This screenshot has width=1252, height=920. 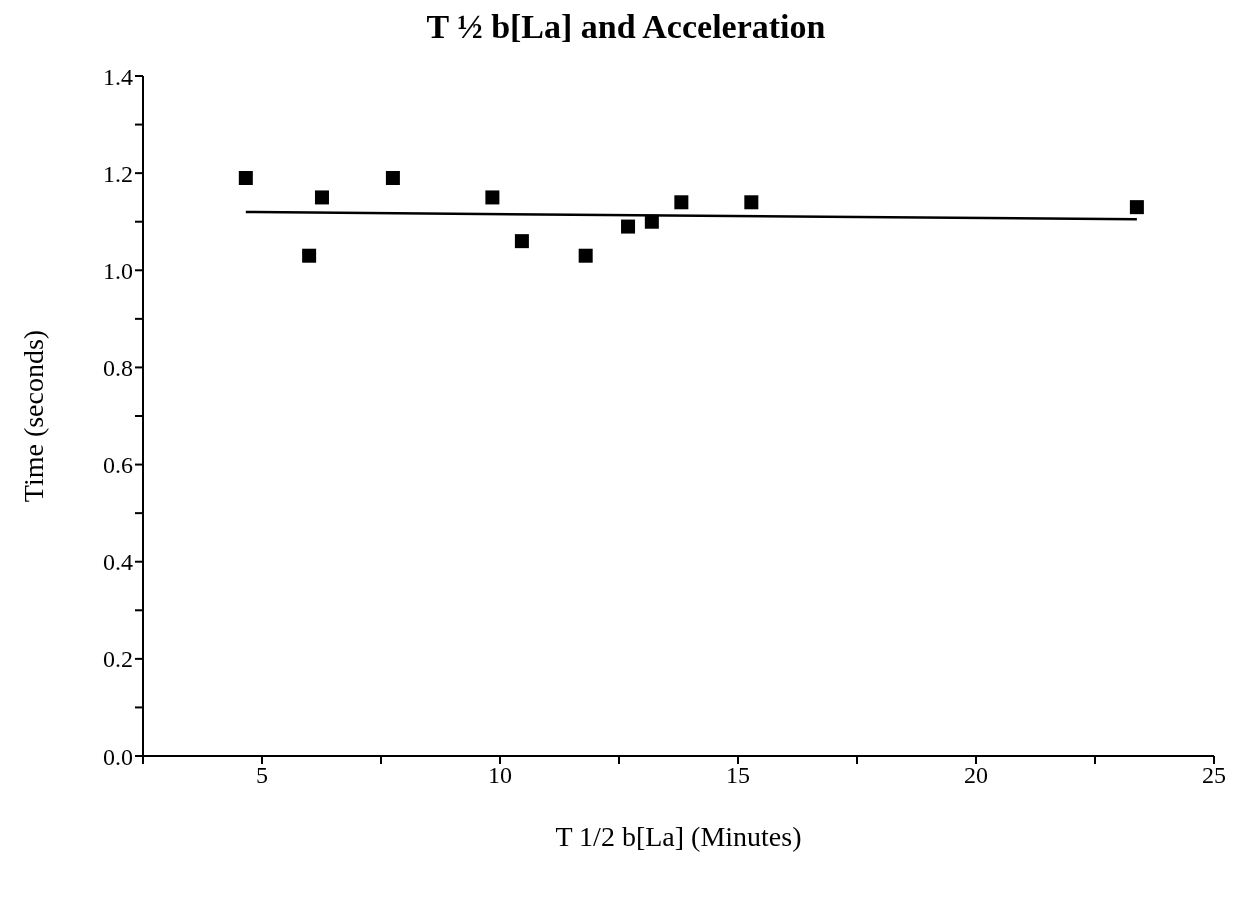 What do you see at coordinates (626, 27) in the screenshot?
I see `chart-title: T ½ b[La] and Acceleration` at bounding box center [626, 27].